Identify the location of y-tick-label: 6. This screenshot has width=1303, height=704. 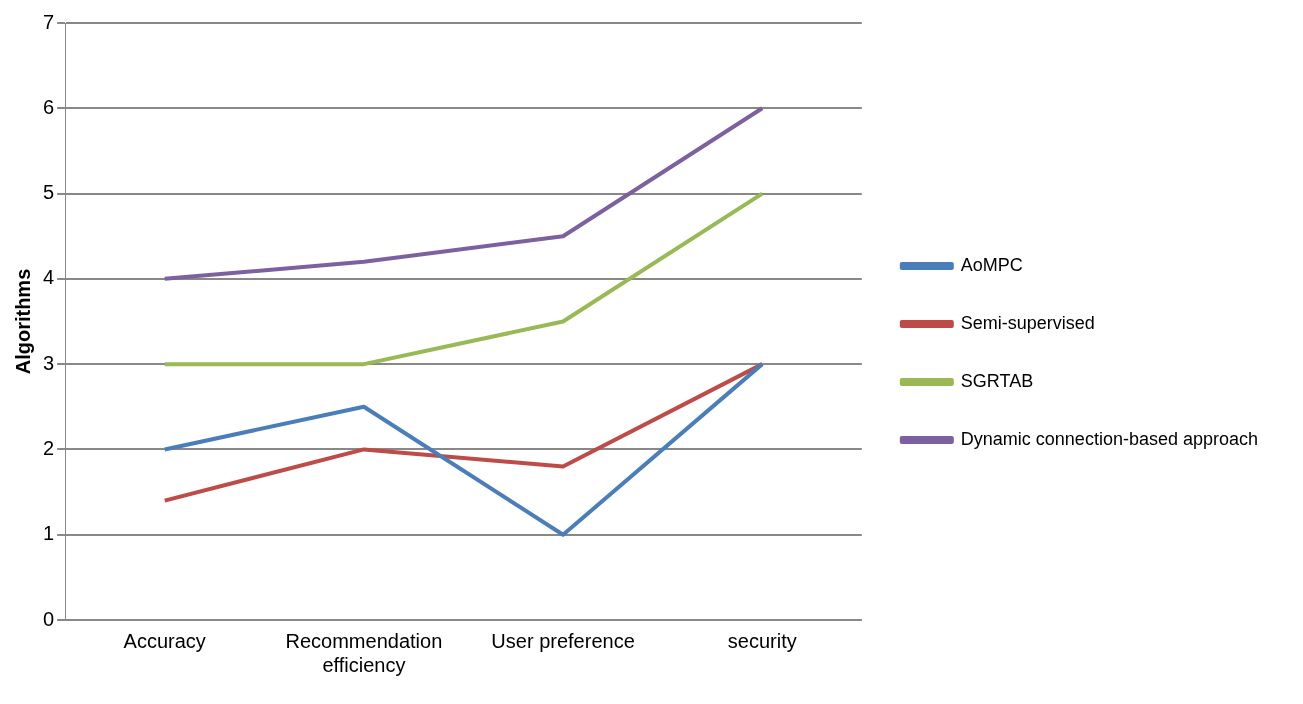
(49, 106).